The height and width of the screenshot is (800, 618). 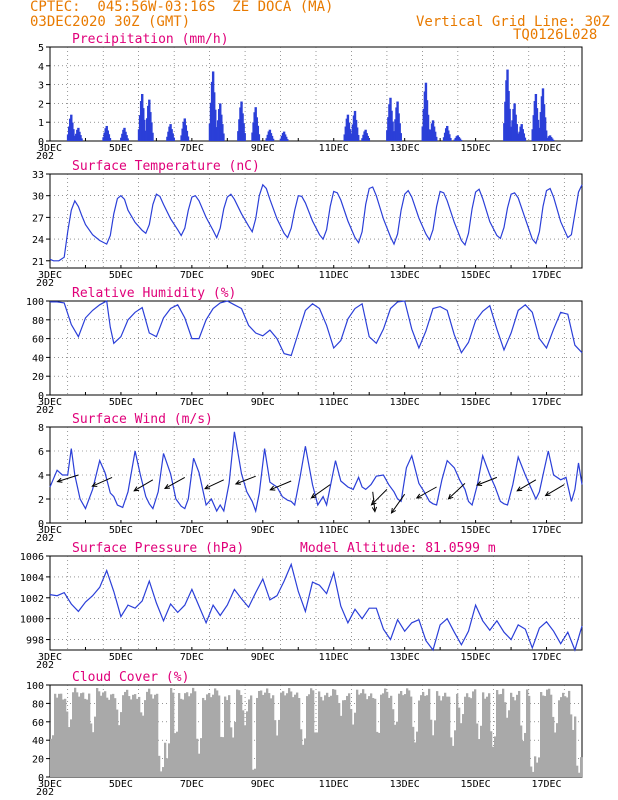 I want to click on humidity-ytick-label: 40, so click(x=38, y=358).